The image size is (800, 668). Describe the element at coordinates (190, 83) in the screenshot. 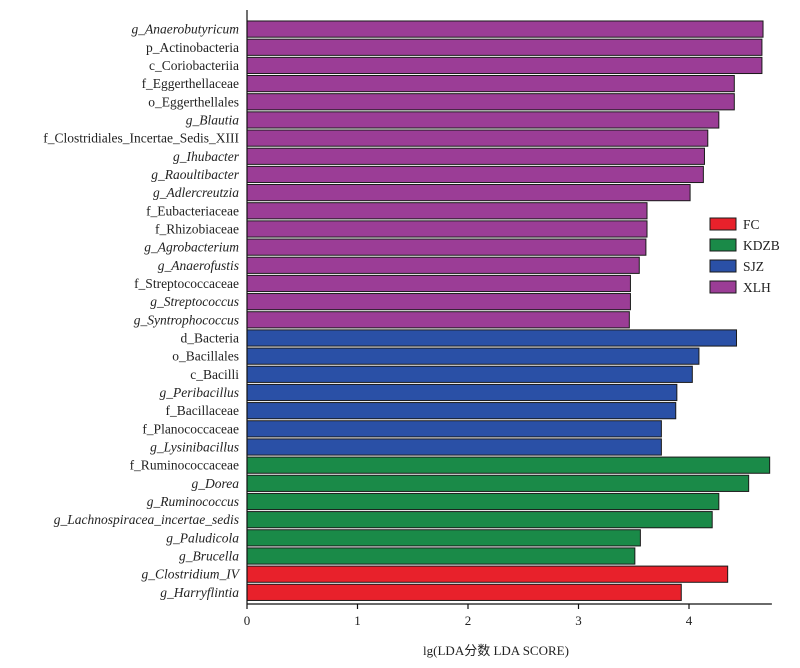

I see `category-label: f_Eggerthellaceae` at that location.